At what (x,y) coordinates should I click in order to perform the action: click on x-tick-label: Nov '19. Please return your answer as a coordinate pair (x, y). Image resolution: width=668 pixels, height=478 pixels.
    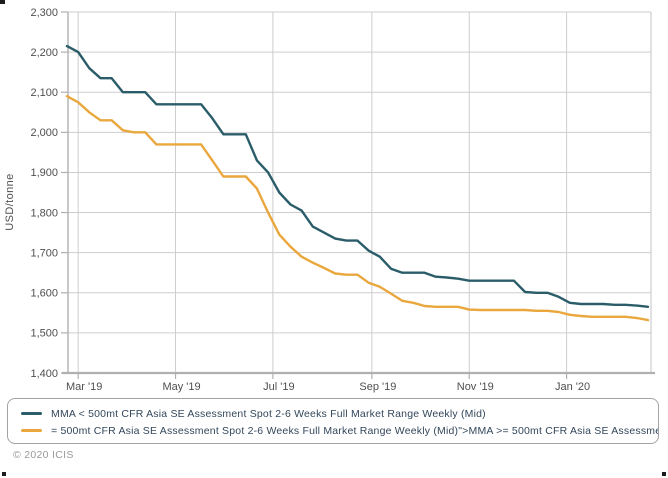
    Looking at the image, I should click on (475, 387).